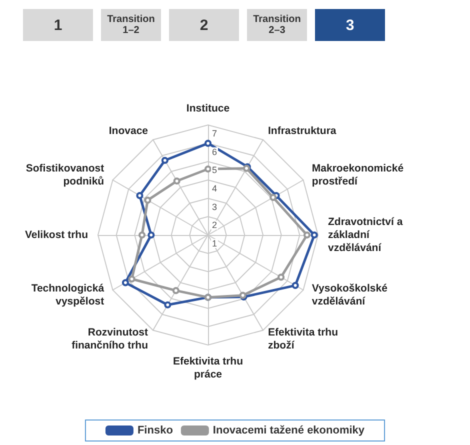  What do you see at coordinates (65, 175) in the screenshot?
I see `spoke-label: Sofistikovanost podniků` at bounding box center [65, 175].